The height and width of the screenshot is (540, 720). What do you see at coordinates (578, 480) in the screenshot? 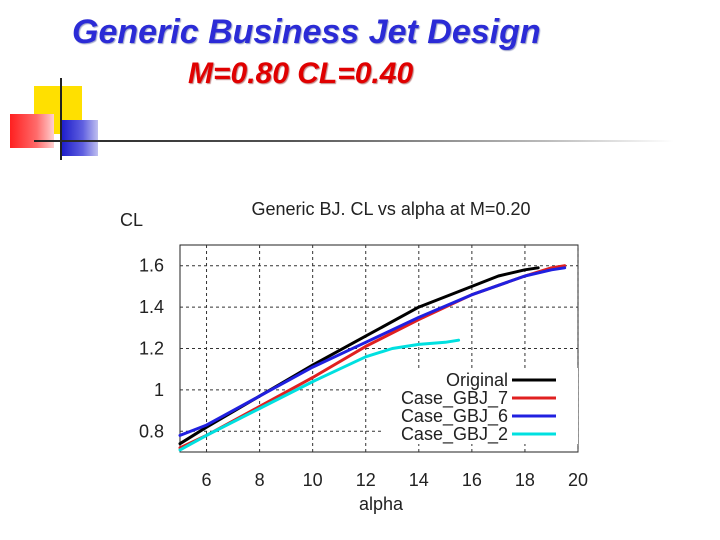
I see `x-tick-label: 20` at bounding box center [578, 480].